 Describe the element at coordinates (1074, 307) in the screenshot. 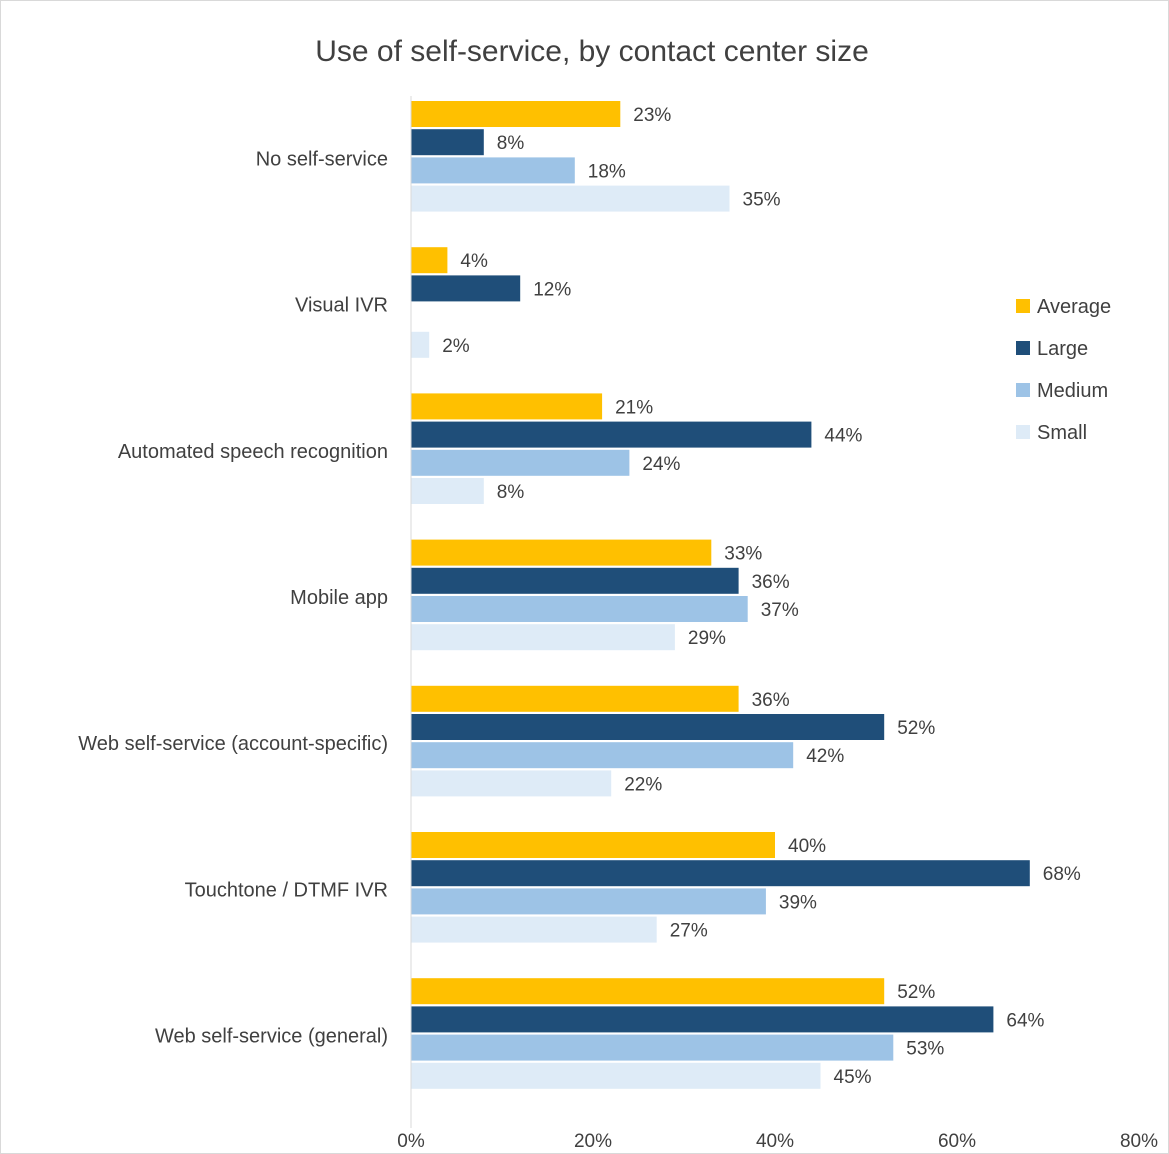

I see `legend-label-average: Average` at that location.